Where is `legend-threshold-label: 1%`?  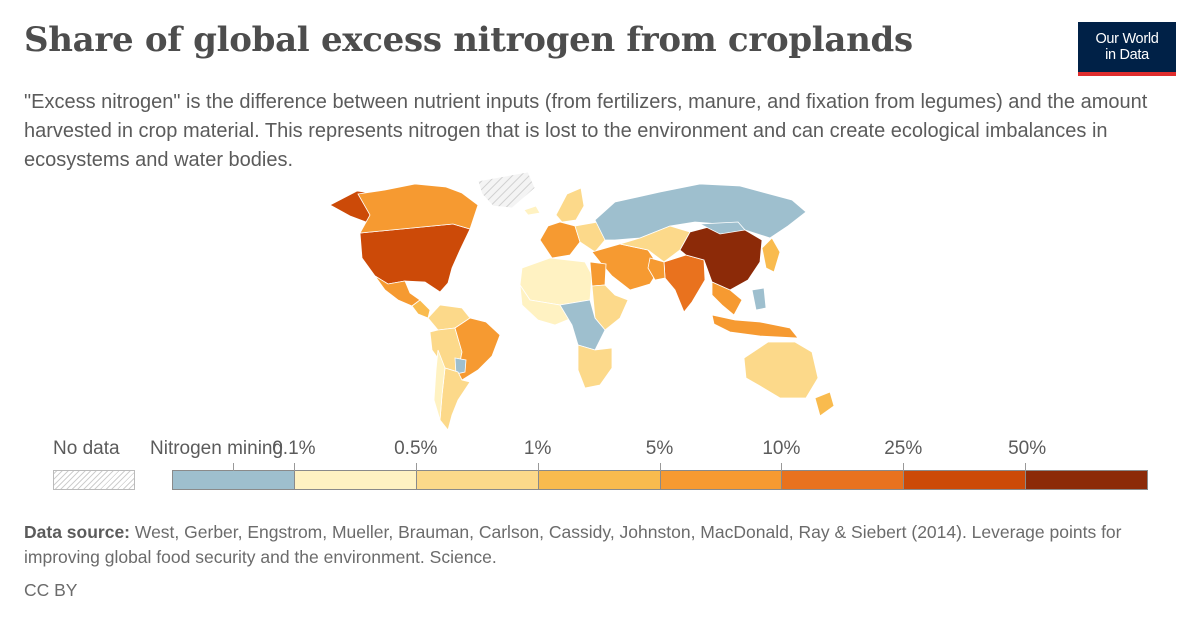 legend-threshold-label: 1% is located at coordinates (537, 448).